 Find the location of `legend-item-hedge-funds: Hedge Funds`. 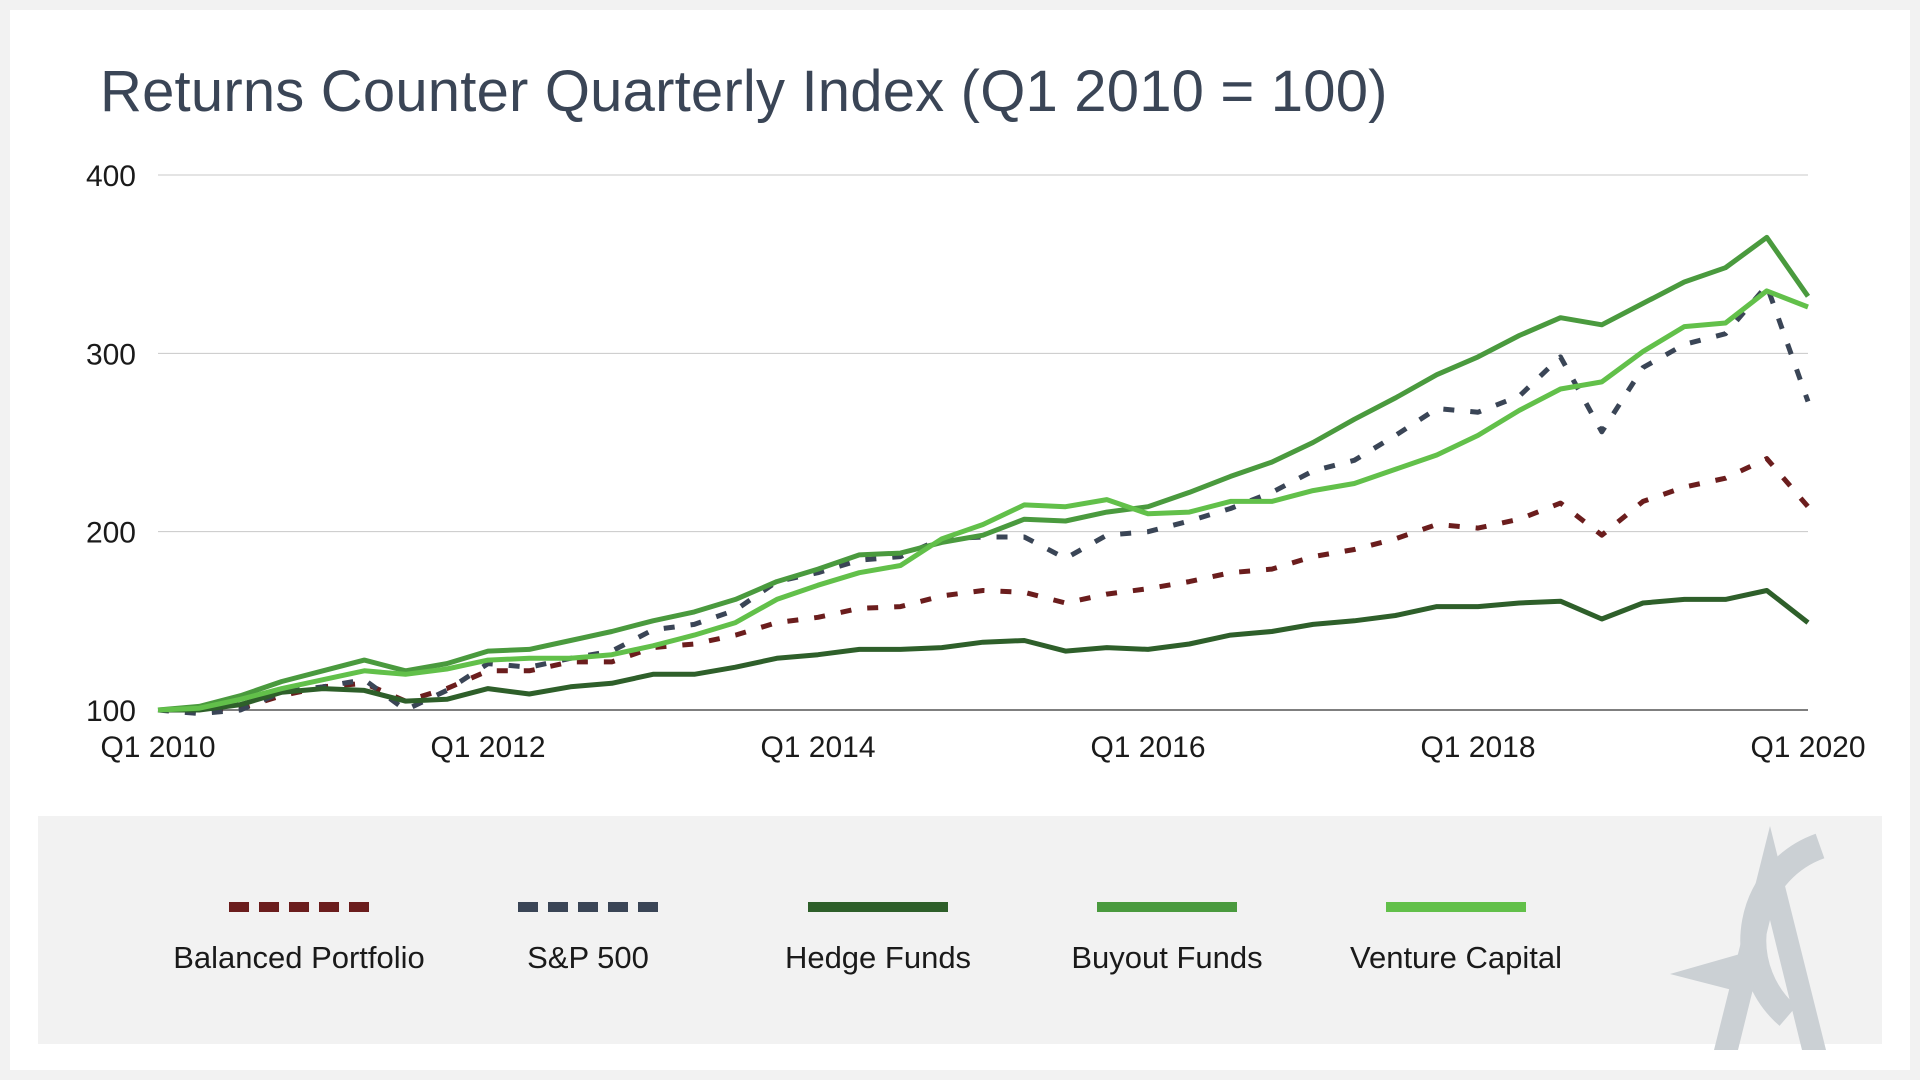

legend-item-hedge-funds: Hedge Funds is located at coordinates (895, 930).